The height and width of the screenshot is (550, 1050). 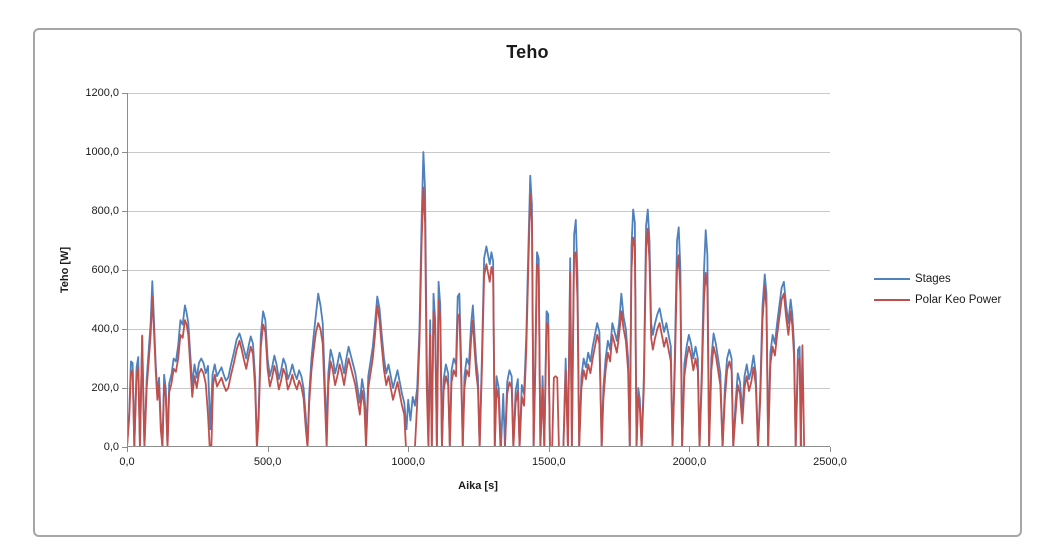 I want to click on chart-title: Teho, so click(x=527, y=52).